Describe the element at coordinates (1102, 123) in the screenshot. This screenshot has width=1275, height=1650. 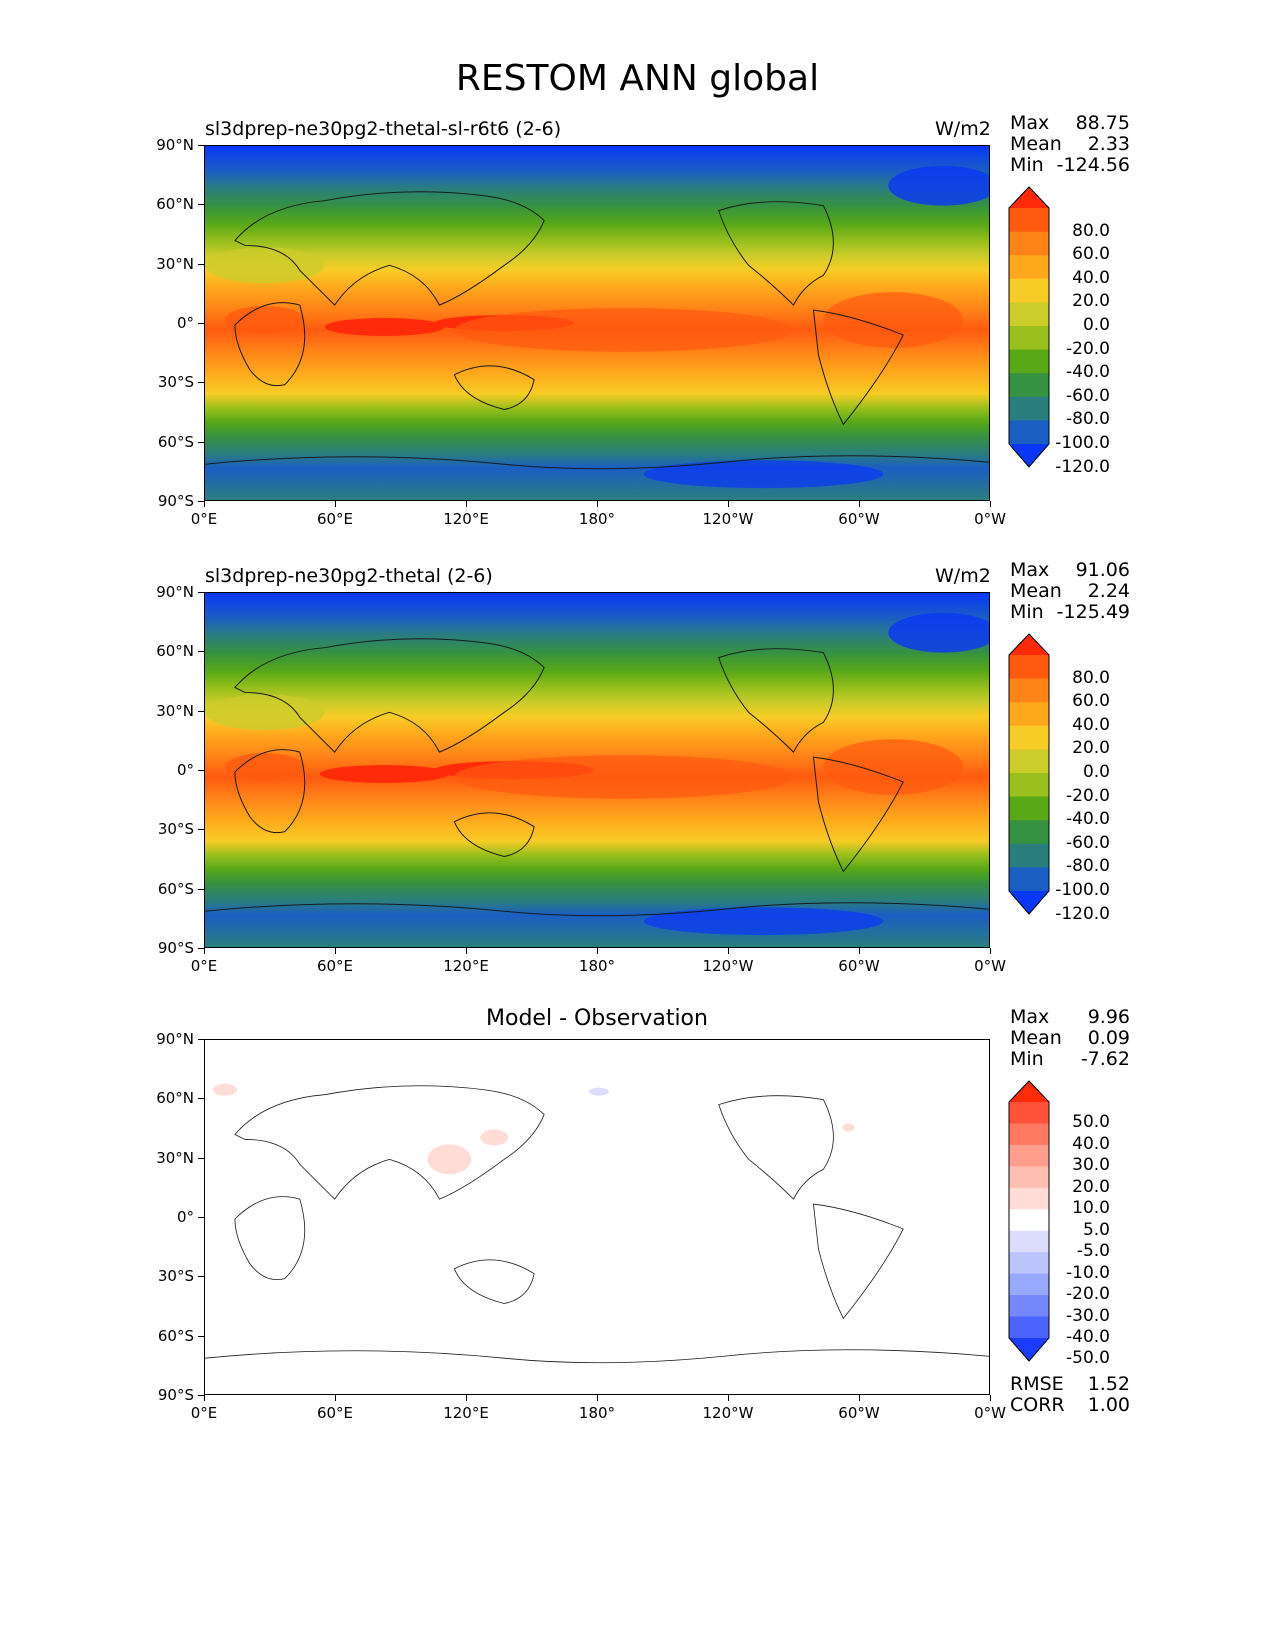
I see `max-value: 88.75` at that location.